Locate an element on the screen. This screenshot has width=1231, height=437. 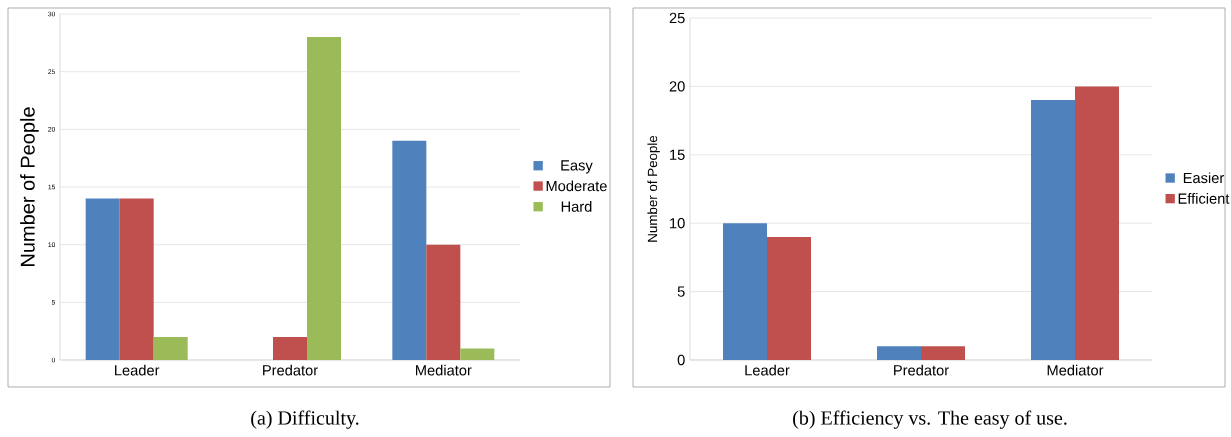
y-tick-label: 5 is located at coordinates (681, 291).